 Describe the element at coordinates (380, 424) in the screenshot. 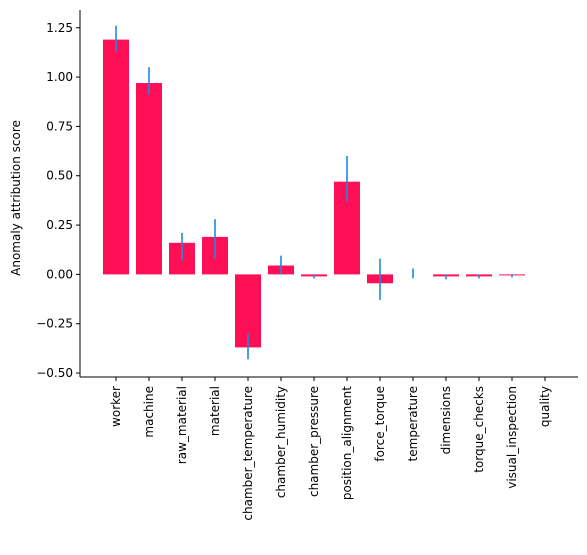

I see `x-tick-label: force_torque` at that location.